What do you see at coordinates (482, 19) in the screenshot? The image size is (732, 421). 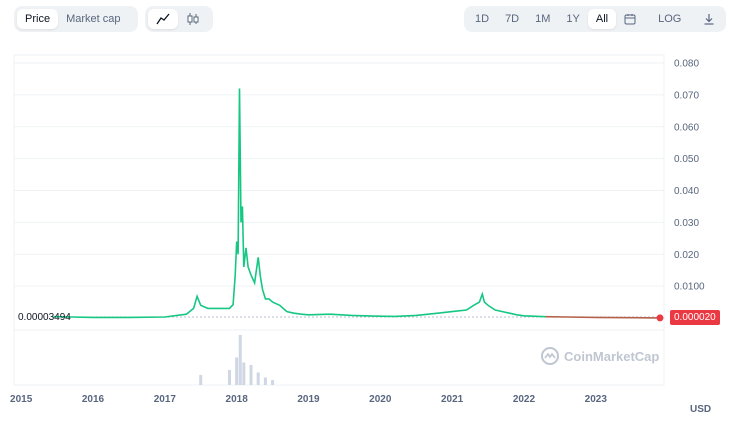 I see `range-1d: 1D` at bounding box center [482, 19].